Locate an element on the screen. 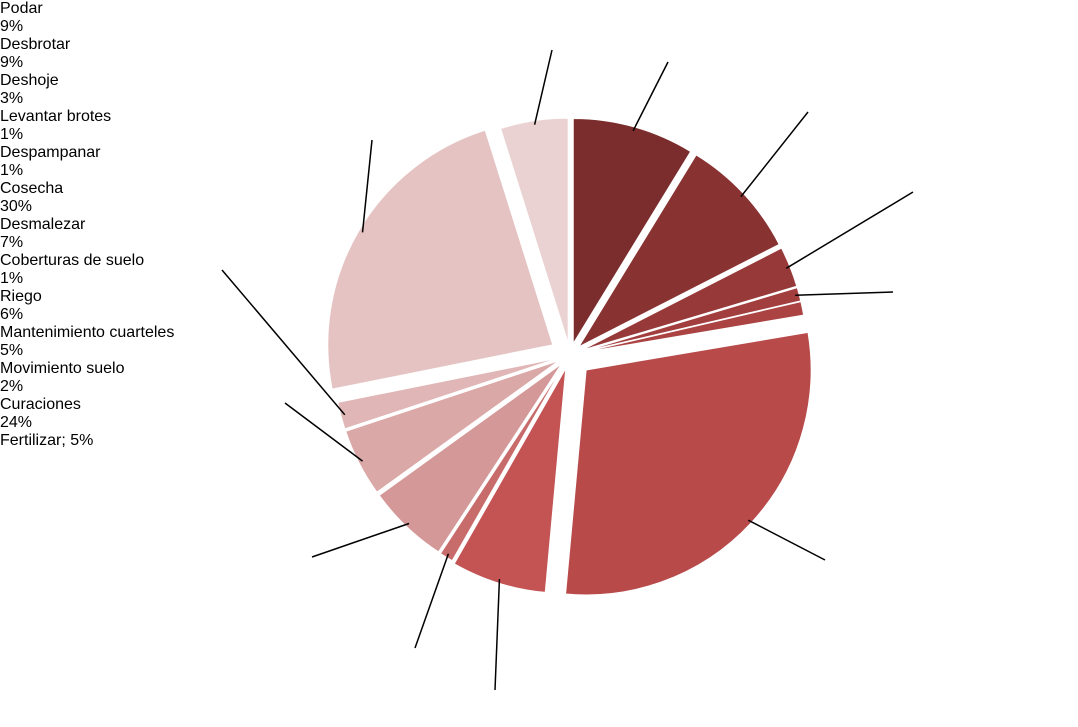  label-value: 2% is located at coordinates (12, 386).